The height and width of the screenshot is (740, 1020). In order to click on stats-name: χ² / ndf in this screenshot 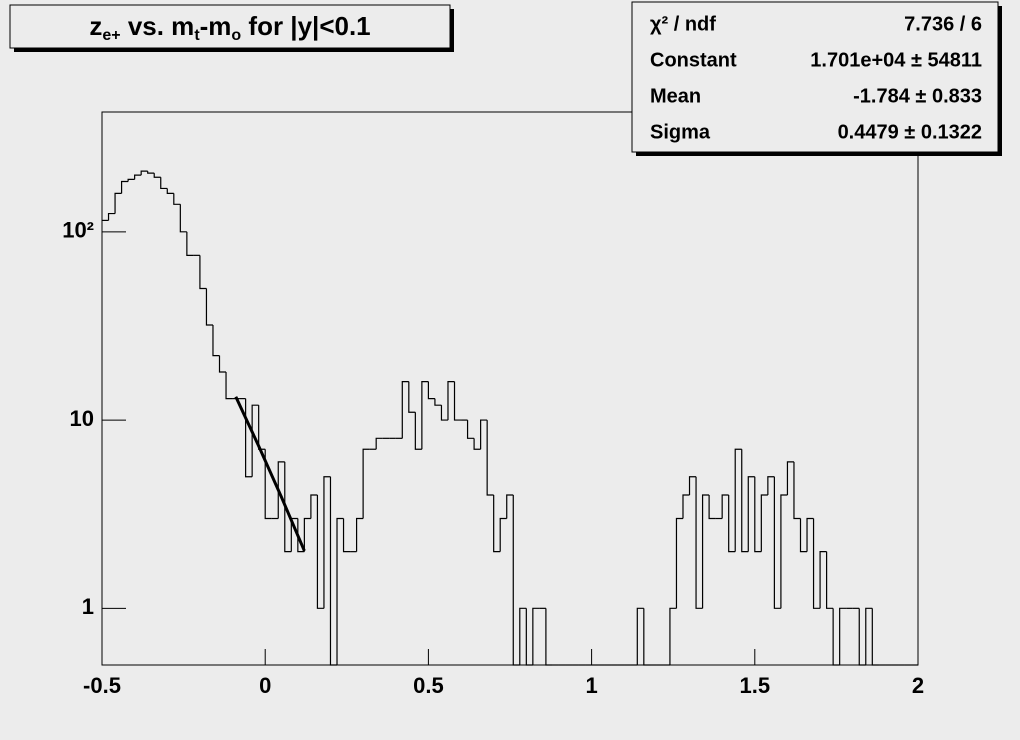, I will do `click(683, 24)`.